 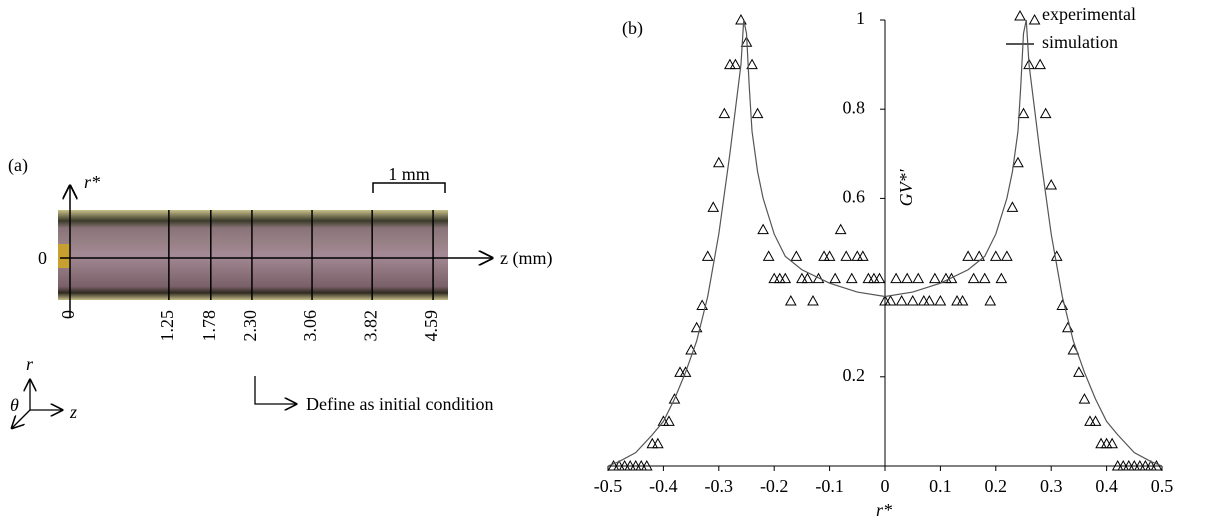 What do you see at coordinates (906, 187) in the screenshot?
I see `y-axis-label: GV*'` at bounding box center [906, 187].